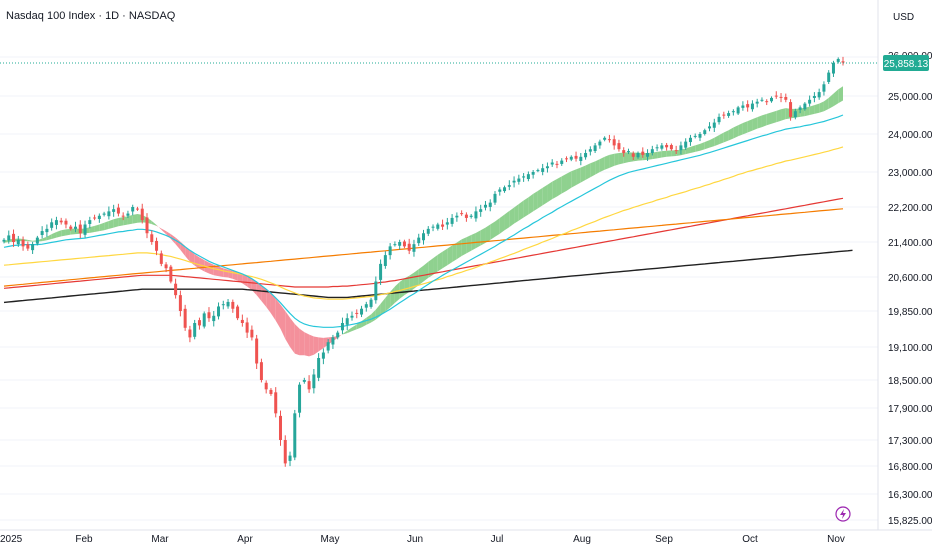 Image resolution: width=932 pixels, height=550 pixels. I want to click on currency-label: USD, so click(903, 17).